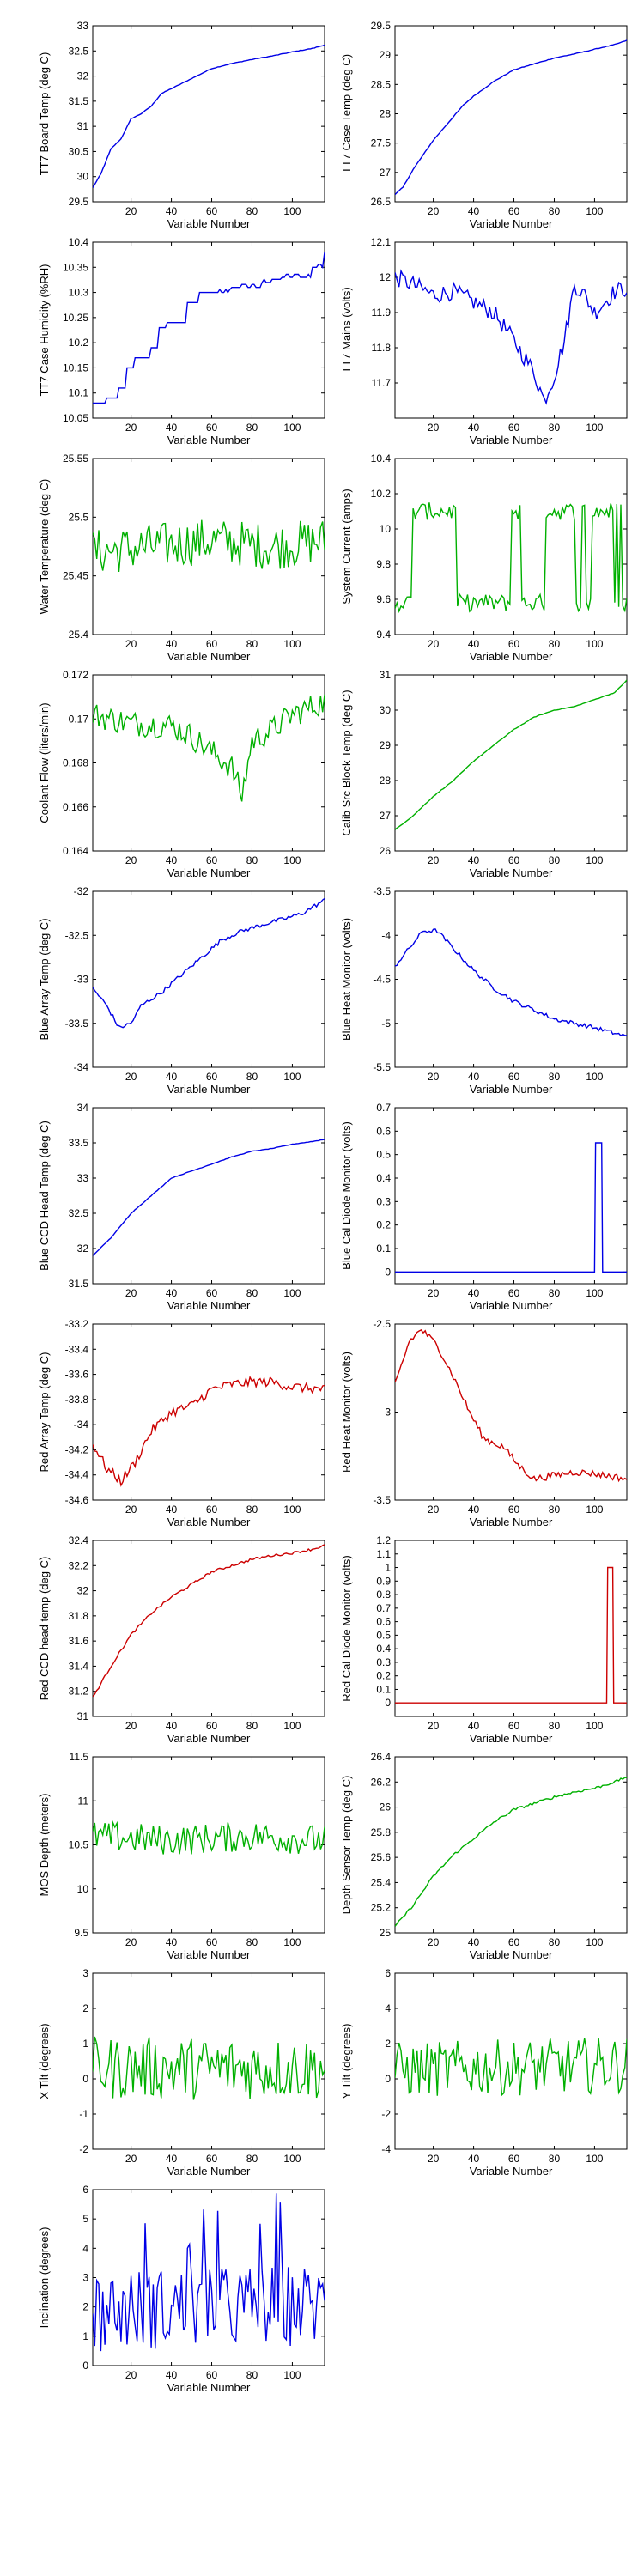  What do you see at coordinates (383, 1540) in the screenshot?
I see `y-tick-label: 1.2` at bounding box center [383, 1540].